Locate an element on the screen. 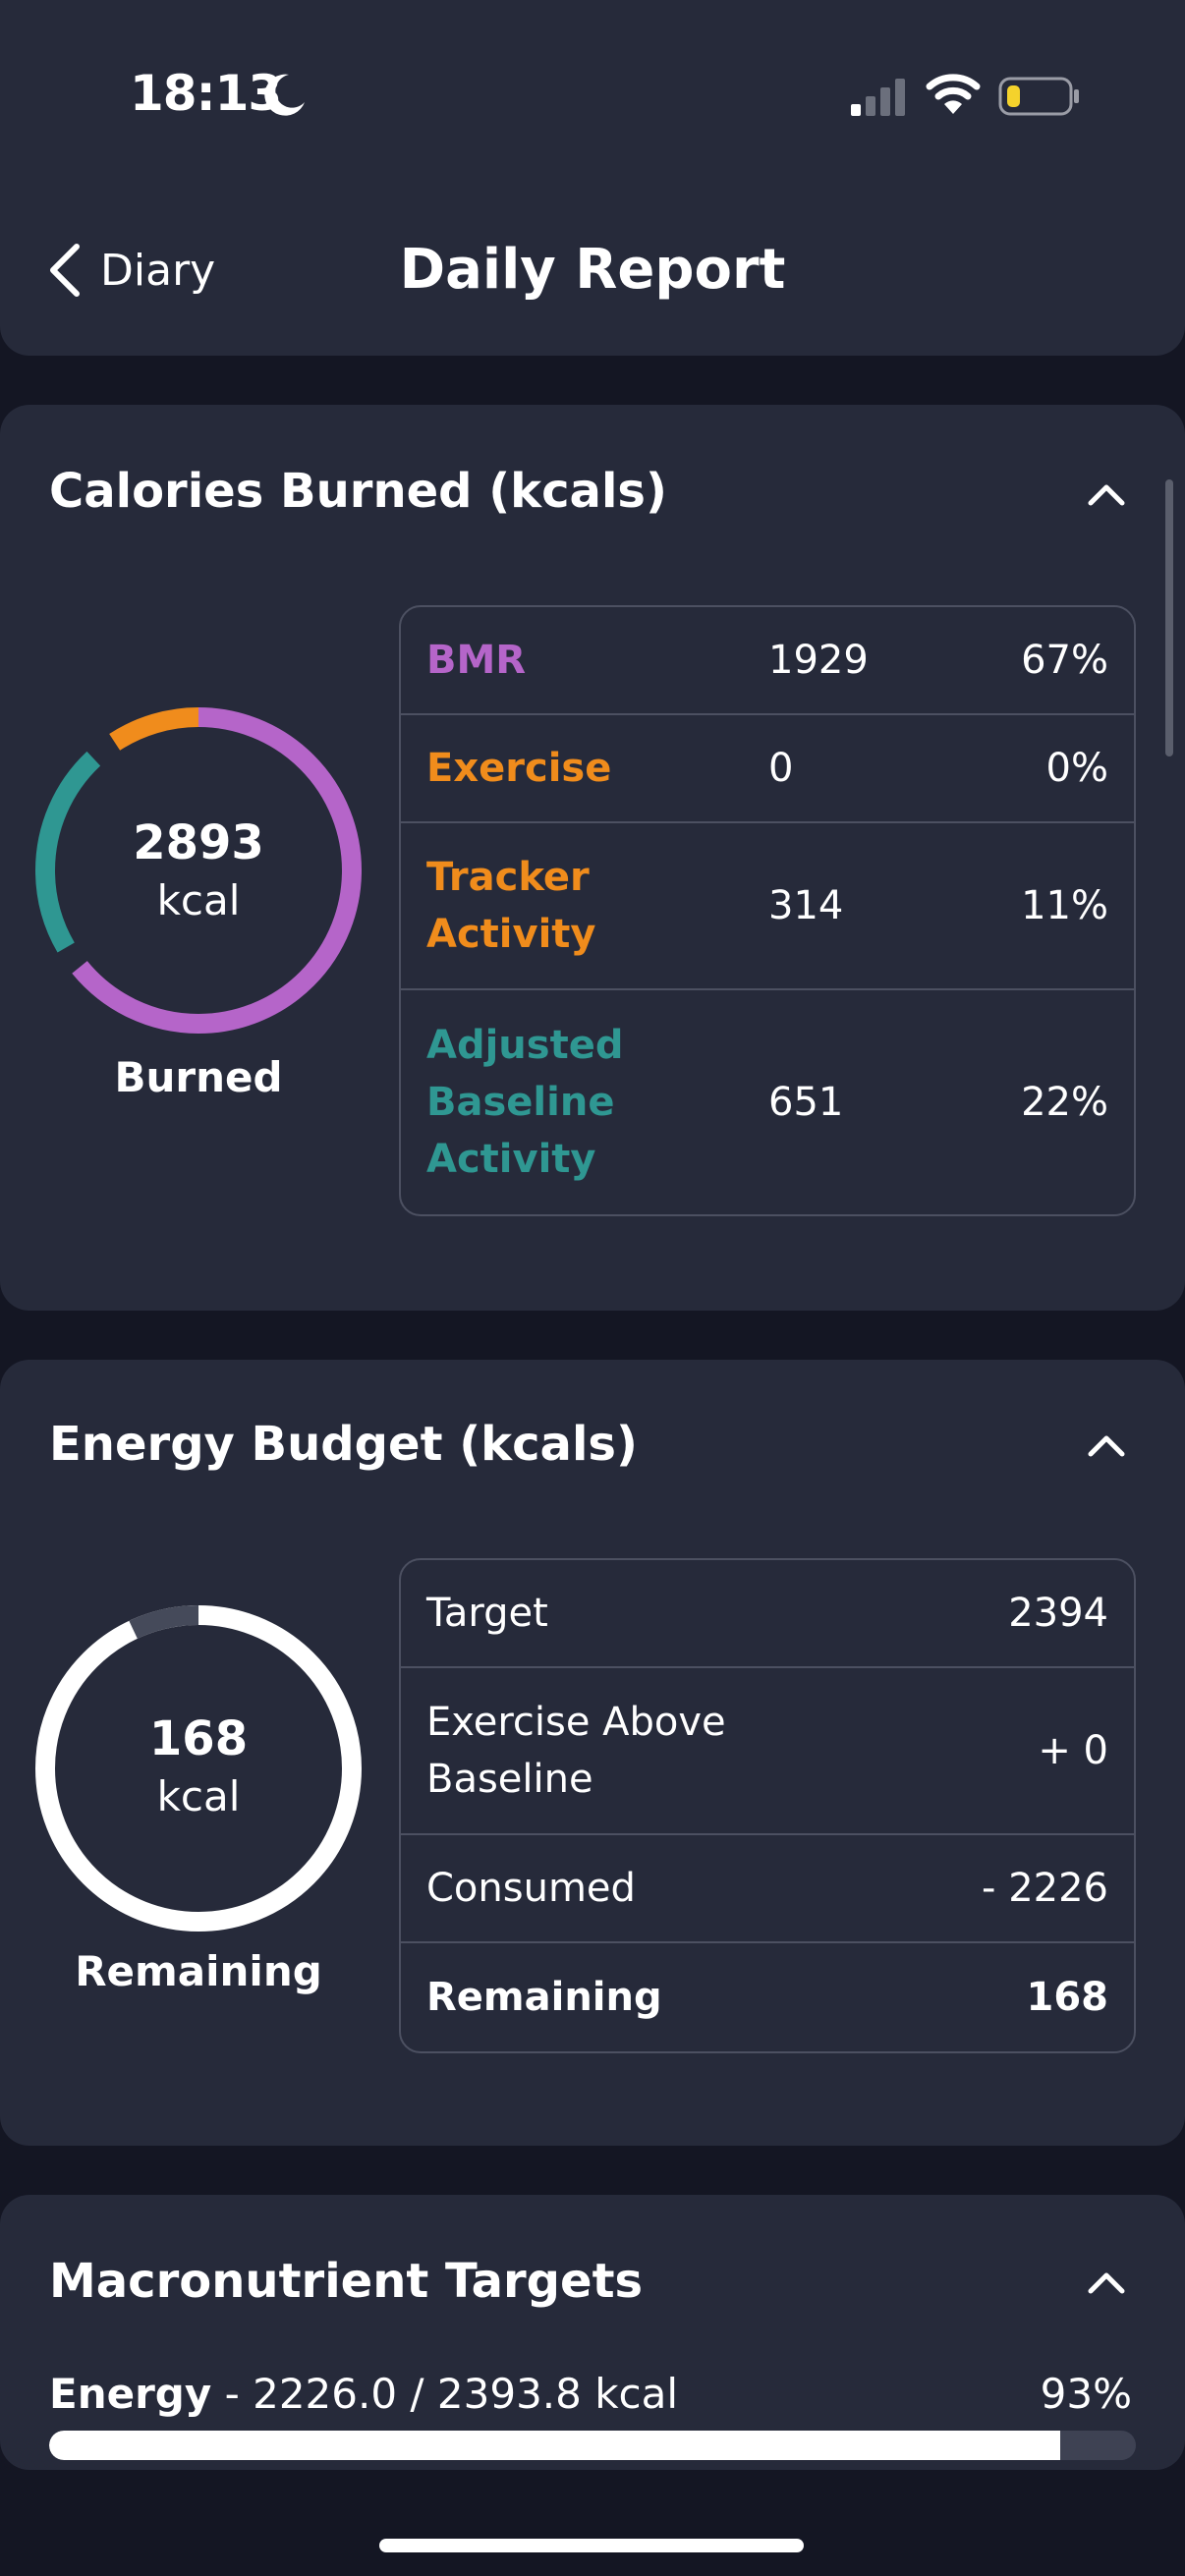  row-value: 1929 is located at coordinates (819, 660).